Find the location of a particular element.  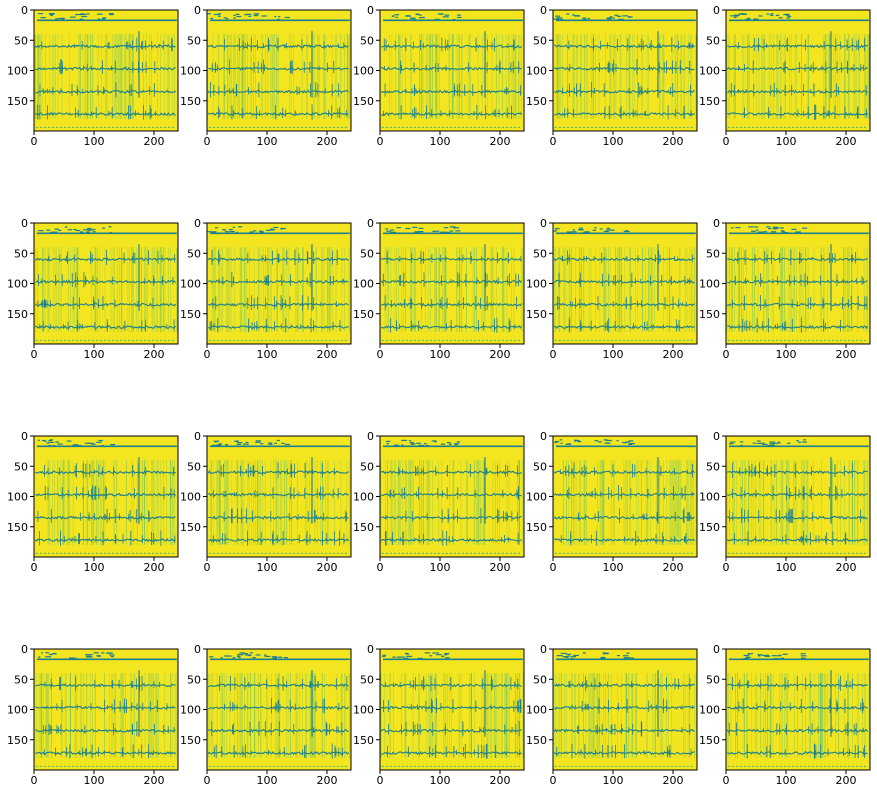

subplot-2: 0 100 200 0 50 100 150 is located at coordinates (266, 76).